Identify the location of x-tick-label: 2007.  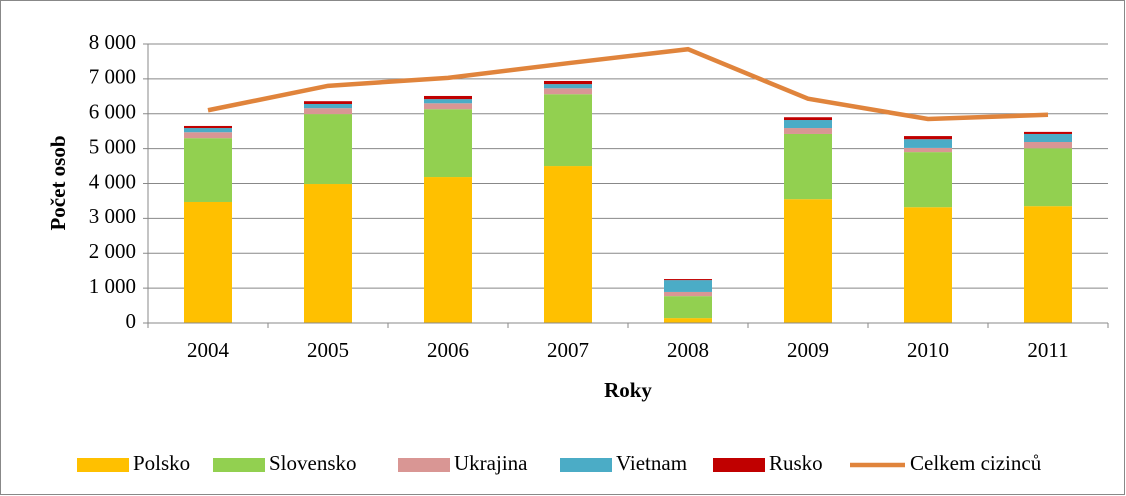
(568, 350).